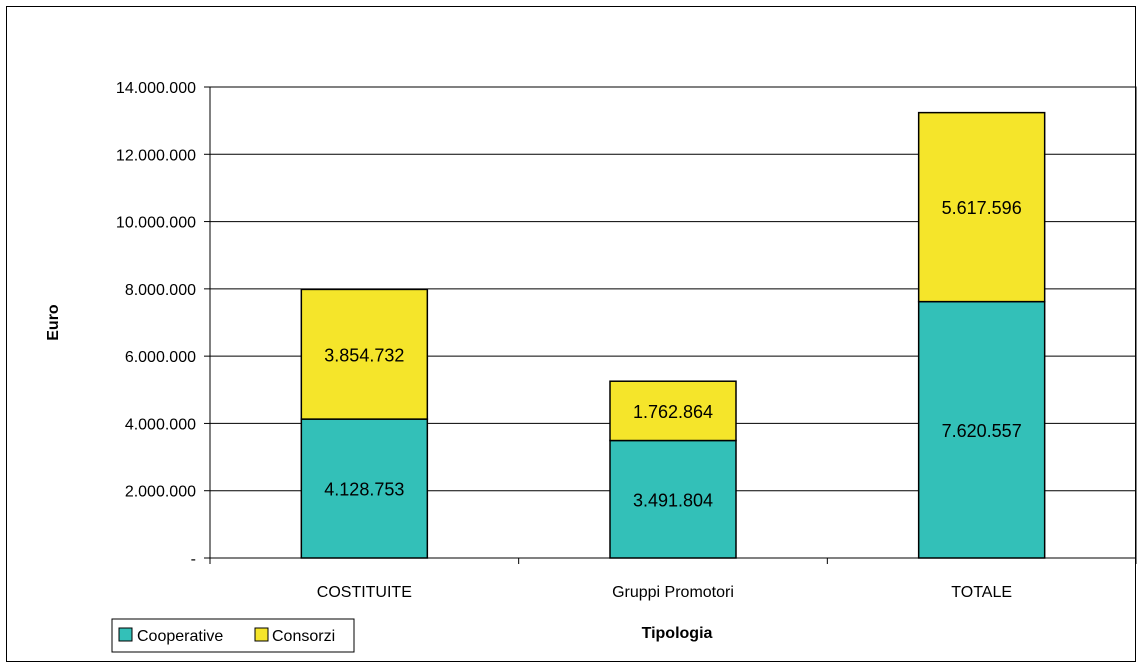 The image size is (1145, 668). Describe the element at coordinates (160, 357) in the screenshot. I see `y-tick-label: 6.000.000` at that location.